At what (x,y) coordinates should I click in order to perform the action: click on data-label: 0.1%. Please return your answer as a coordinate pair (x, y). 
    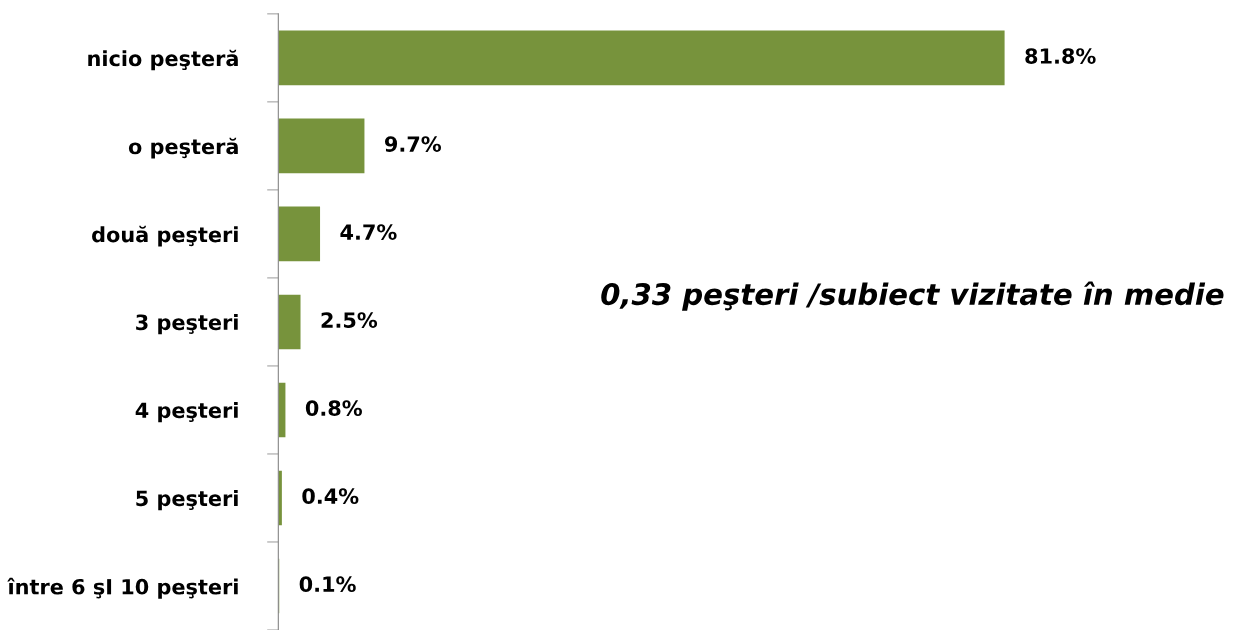
    Looking at the image, I should click on (327, 584).